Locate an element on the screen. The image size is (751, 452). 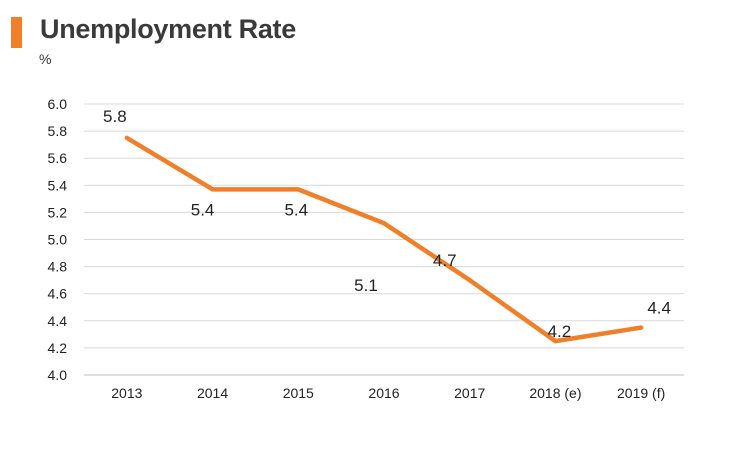
unit-label: % is located at coordinates (45, 59).